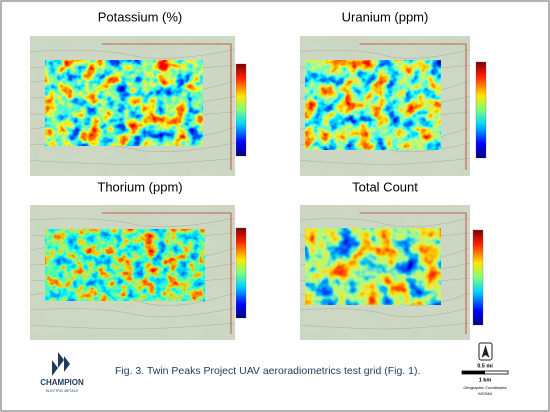 The image size is (550, 412). Describe the element at coordinates (385, 16) in the screenshot. I see `panel-title: Uranium (ppm)` at that location.